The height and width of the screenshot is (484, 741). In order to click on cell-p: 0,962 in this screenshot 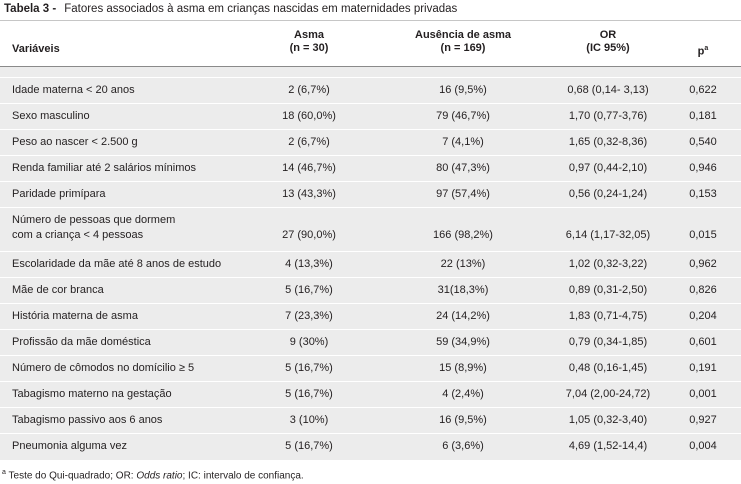, I will do `click(703, 264)`.